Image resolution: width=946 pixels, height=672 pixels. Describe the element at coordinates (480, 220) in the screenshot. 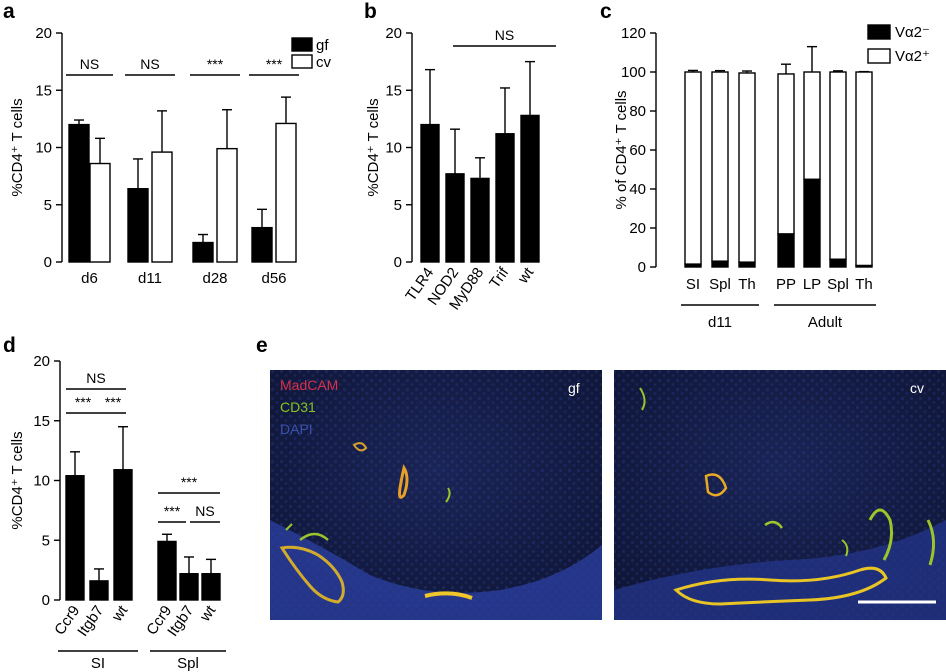

I see `bar-MyD88` at that location.